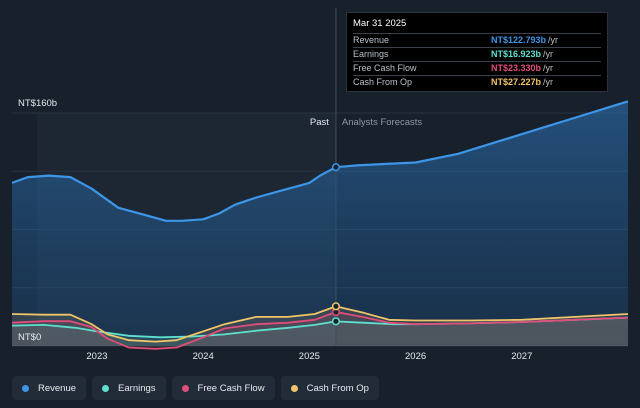 This screenshot has height=408, width=640. Describe the element at coordinates (371, 54) in the screenshot. I see `tooltip-row-label: Earnings` at that location.